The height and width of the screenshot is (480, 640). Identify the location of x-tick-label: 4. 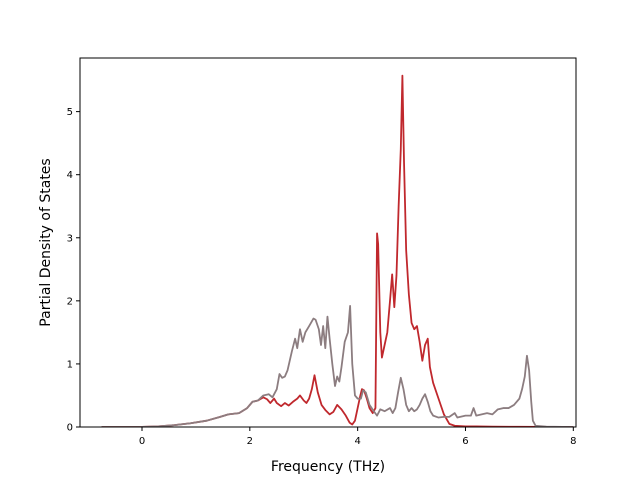
(357, 441).